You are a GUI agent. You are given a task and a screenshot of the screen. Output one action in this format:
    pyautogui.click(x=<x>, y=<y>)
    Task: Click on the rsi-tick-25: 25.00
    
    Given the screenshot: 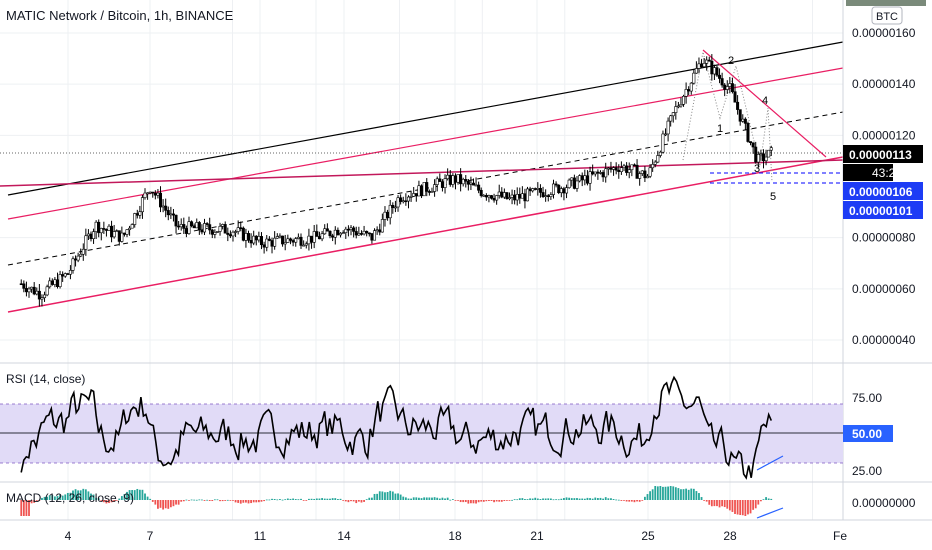 What is the action you would take?
    pyautogui.click(x=867, y=471)
    